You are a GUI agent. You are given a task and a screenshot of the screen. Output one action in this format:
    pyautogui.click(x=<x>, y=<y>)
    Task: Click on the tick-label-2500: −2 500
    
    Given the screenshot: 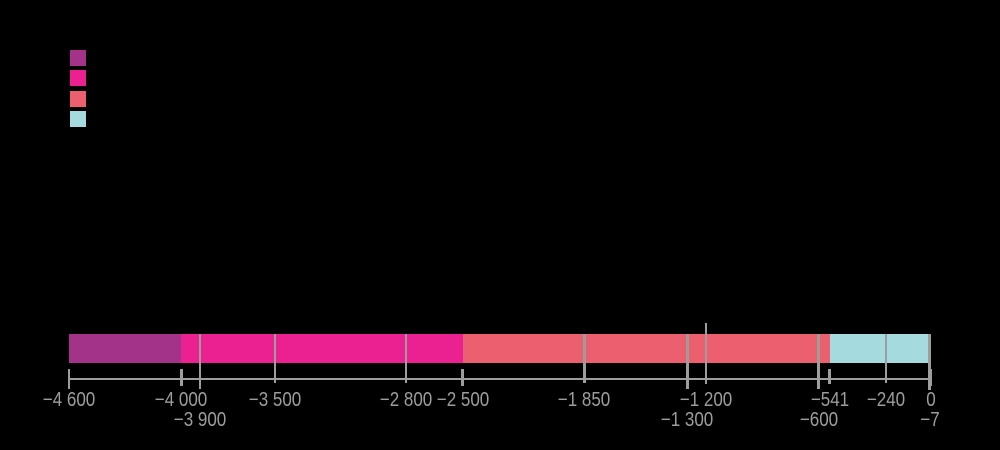 What is the action you would take?
    pyautogui.click(x=462, y=400)
    